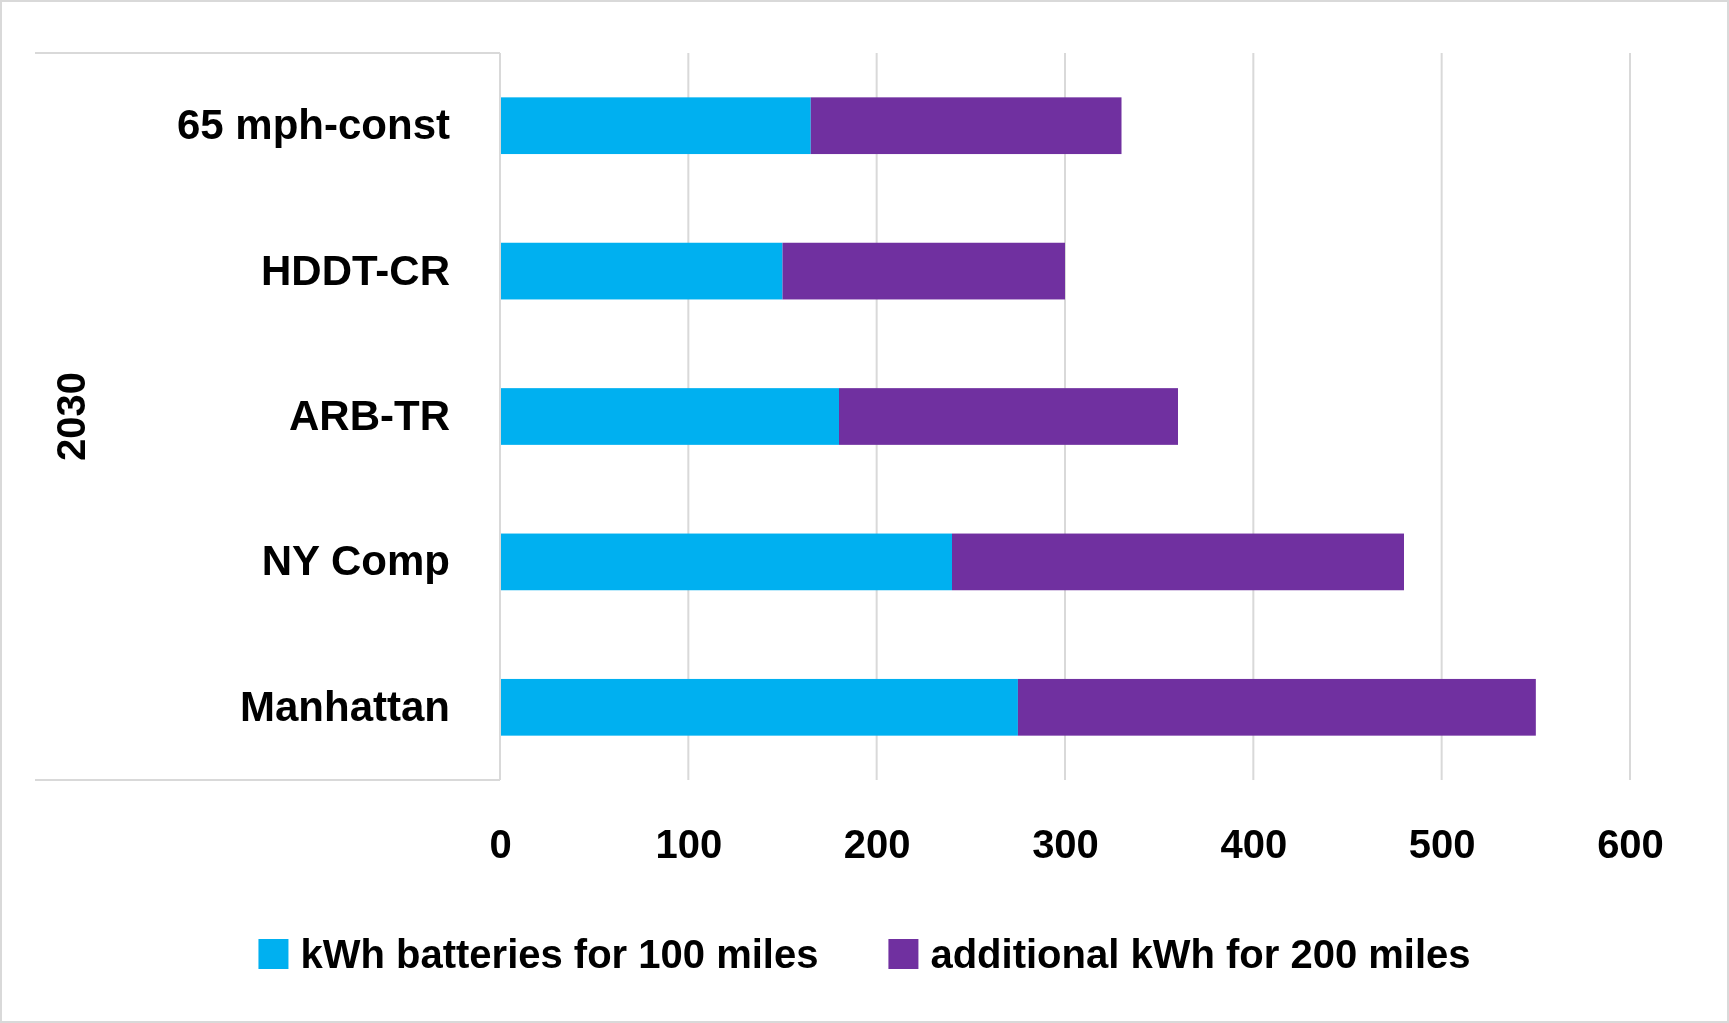 This screenshot has width=1729, height=1023. I want to click on x-tick-label: 200, so click(877, 844).